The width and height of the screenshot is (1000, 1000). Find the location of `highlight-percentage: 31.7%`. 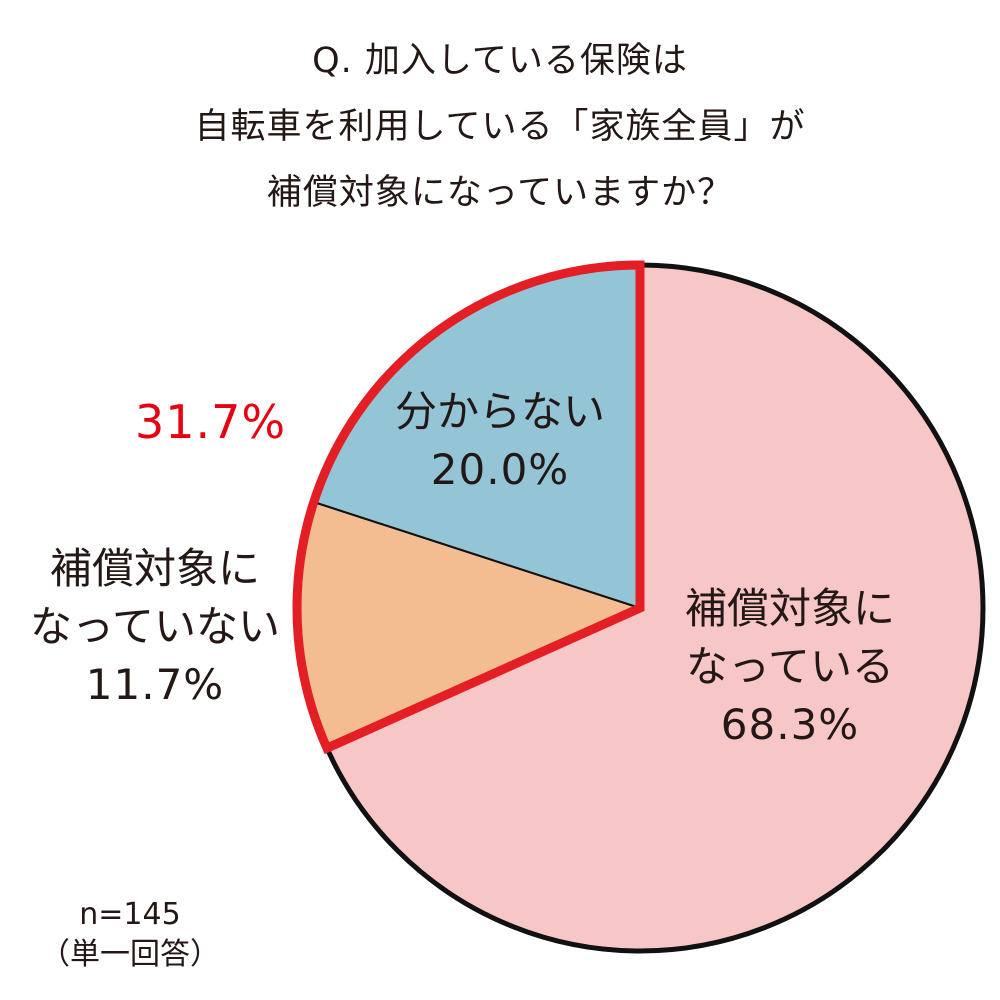

highlight-percentage: 31.7% is located at coordinates (211, 422).